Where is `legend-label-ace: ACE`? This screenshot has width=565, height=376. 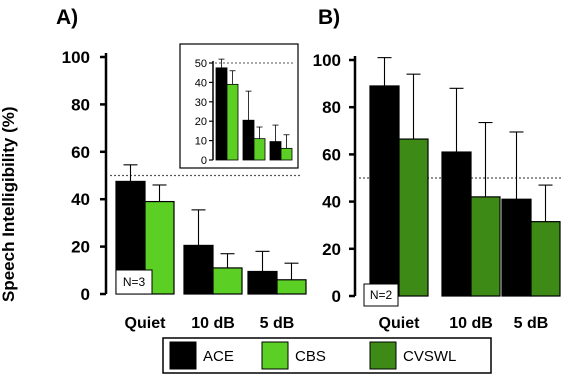 legend-label-ace: ACE is located at coordinates (218, 356).